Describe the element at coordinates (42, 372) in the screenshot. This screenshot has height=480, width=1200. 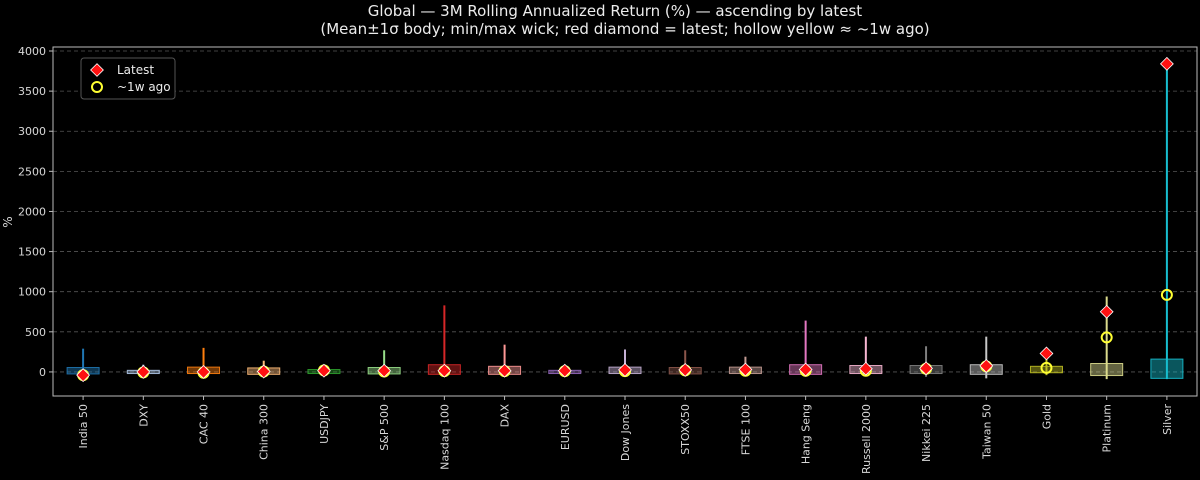
I see `y-tick-label: 0` at that location.